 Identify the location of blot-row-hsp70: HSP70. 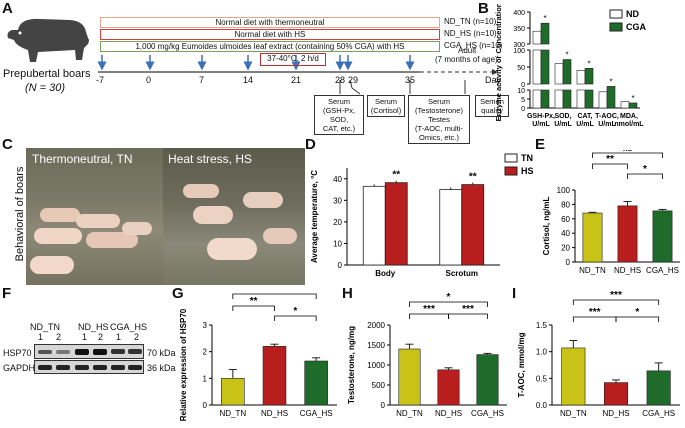
(17, 353).